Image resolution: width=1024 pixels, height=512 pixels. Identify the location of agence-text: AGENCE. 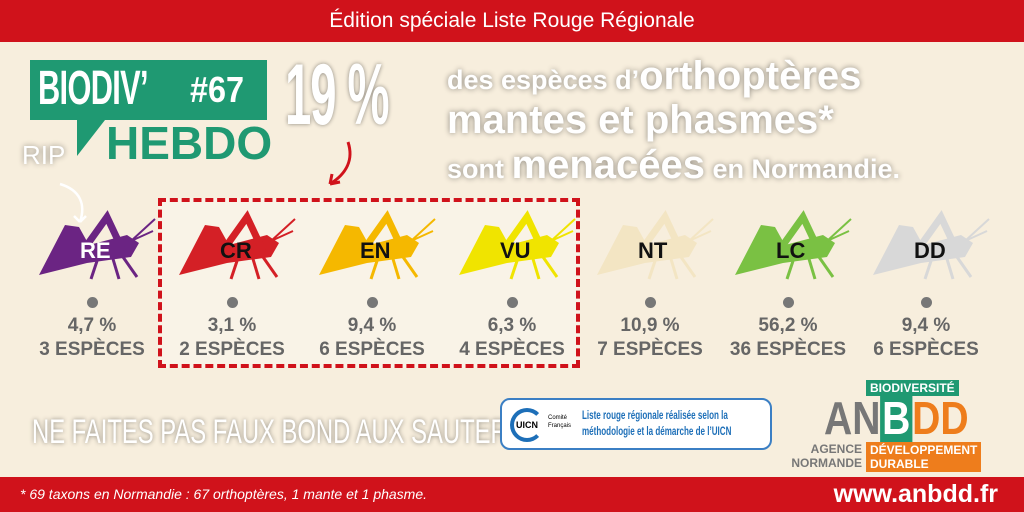
(836, 449).